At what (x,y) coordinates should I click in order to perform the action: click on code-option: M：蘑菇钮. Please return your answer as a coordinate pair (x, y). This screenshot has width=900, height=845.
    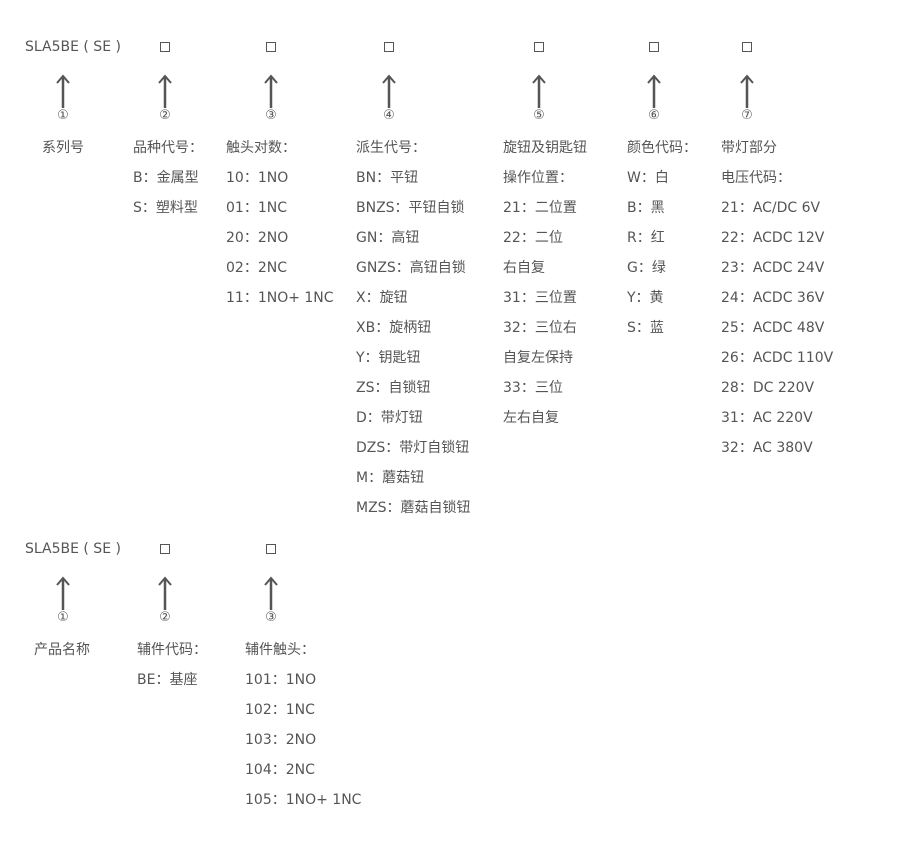
    Looking at the image, I should click on (390, 478).